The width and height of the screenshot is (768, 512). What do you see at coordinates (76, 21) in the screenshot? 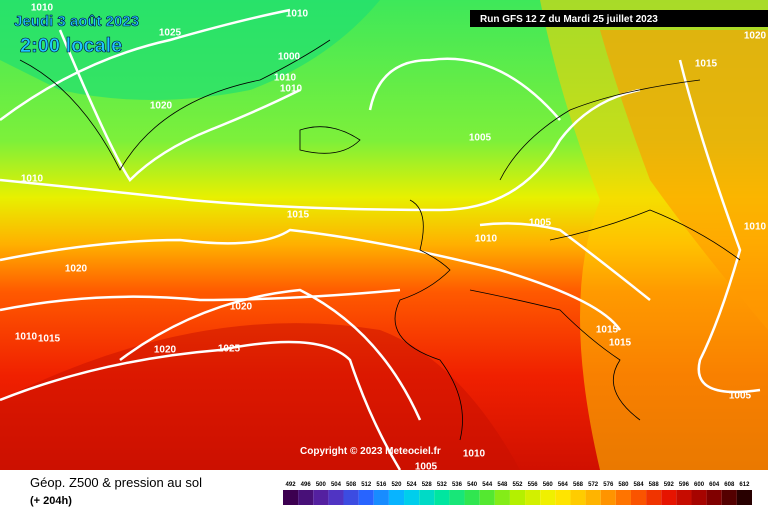
I see `forecast-date: Jeudi 3 août 2023` at bounding box center [76, 21].